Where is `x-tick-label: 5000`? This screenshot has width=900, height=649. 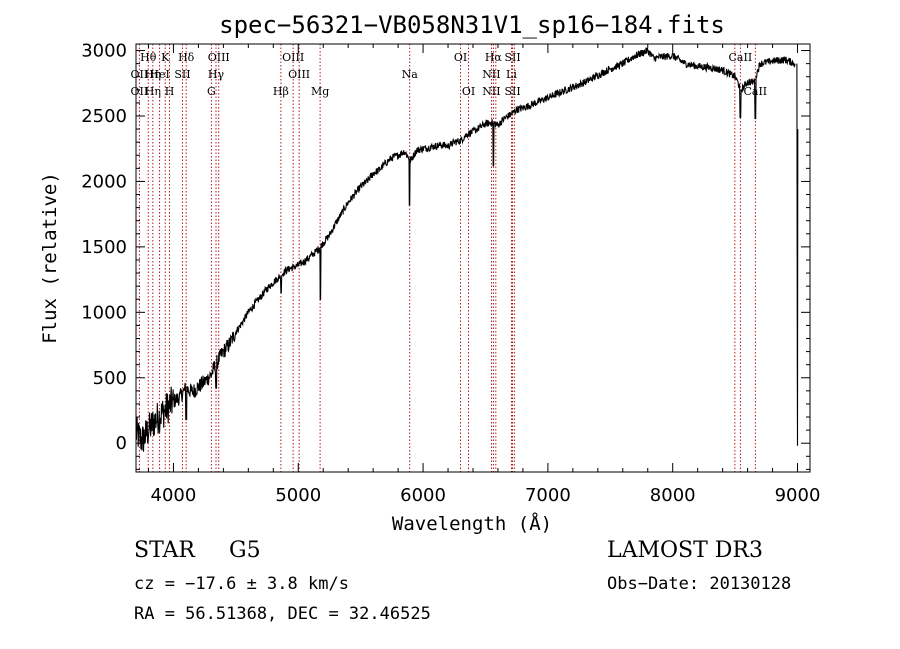 x-tick-label: 5000 is located at coordinates (298, 495).